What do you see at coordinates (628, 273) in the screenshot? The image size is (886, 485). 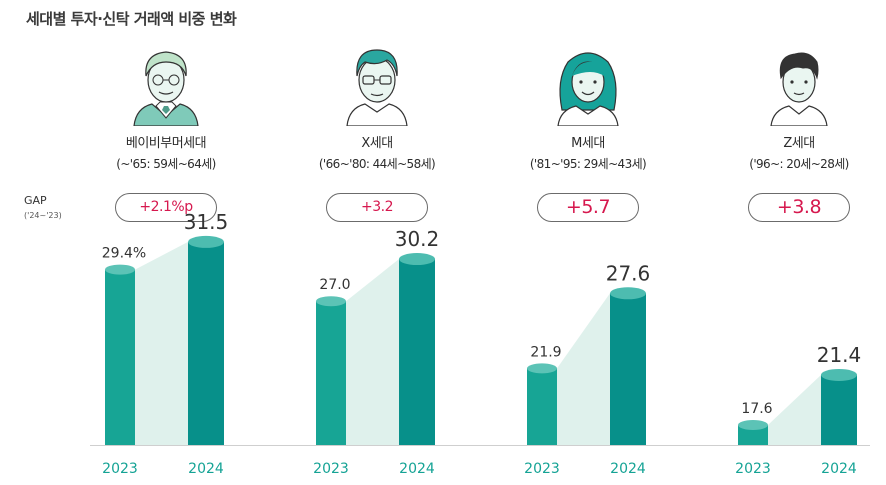 I see `value-label-2024: 27.6` at bounding box center [628, 273].